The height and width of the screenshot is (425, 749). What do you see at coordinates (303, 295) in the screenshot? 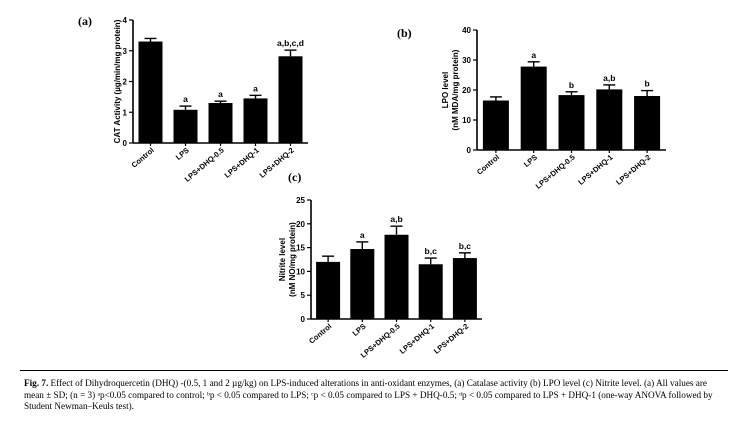
I see `y-tick-label: 5` at bounding box center [303, 295].